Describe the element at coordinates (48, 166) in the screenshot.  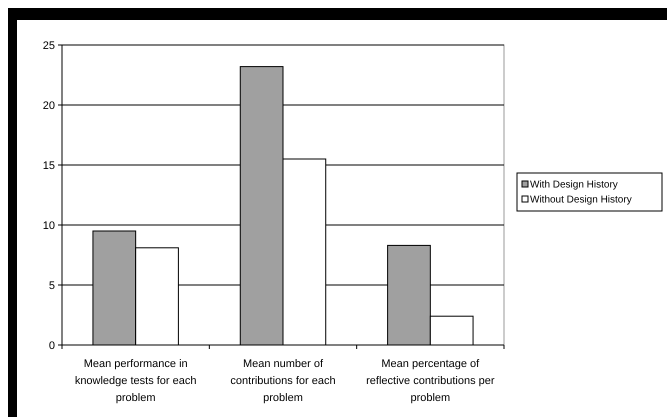
I see `y-tick-label: 15` at that location.